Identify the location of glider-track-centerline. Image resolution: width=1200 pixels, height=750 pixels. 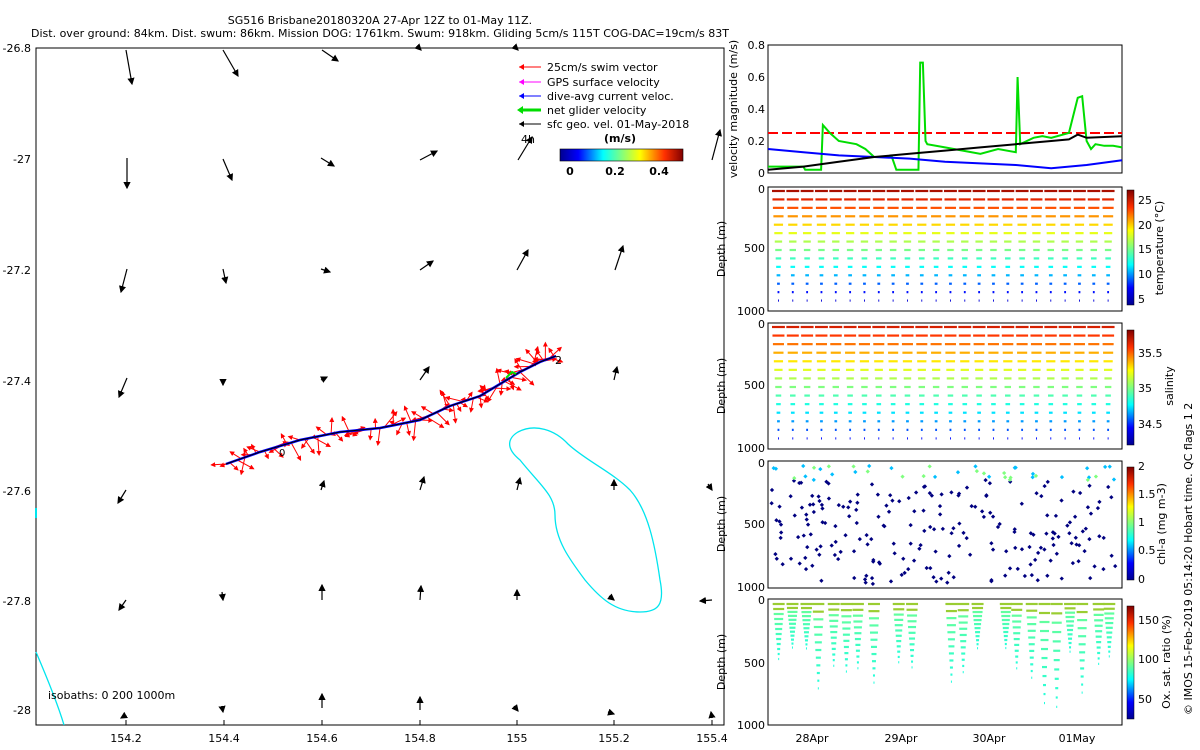
(391, 410).